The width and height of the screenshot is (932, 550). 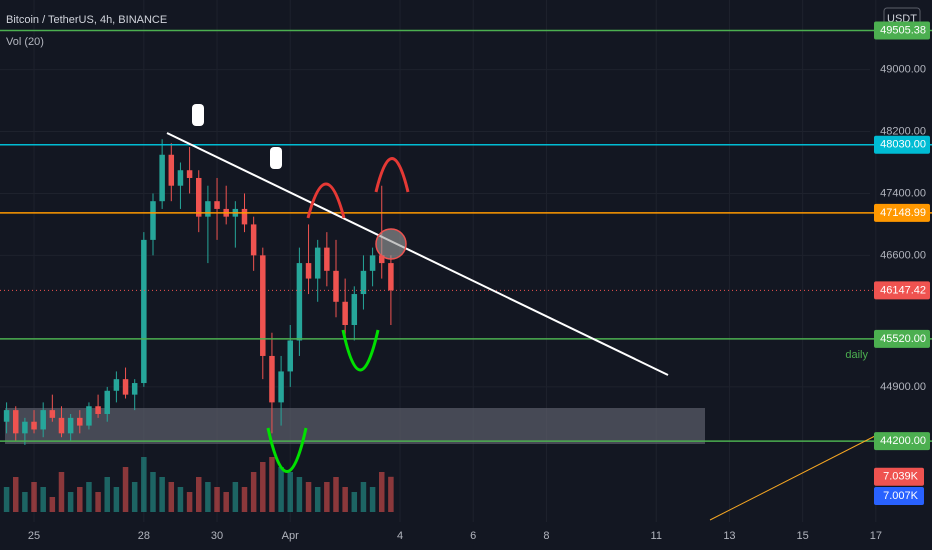 I want to click on arc-red, so click(x=392, y=175).